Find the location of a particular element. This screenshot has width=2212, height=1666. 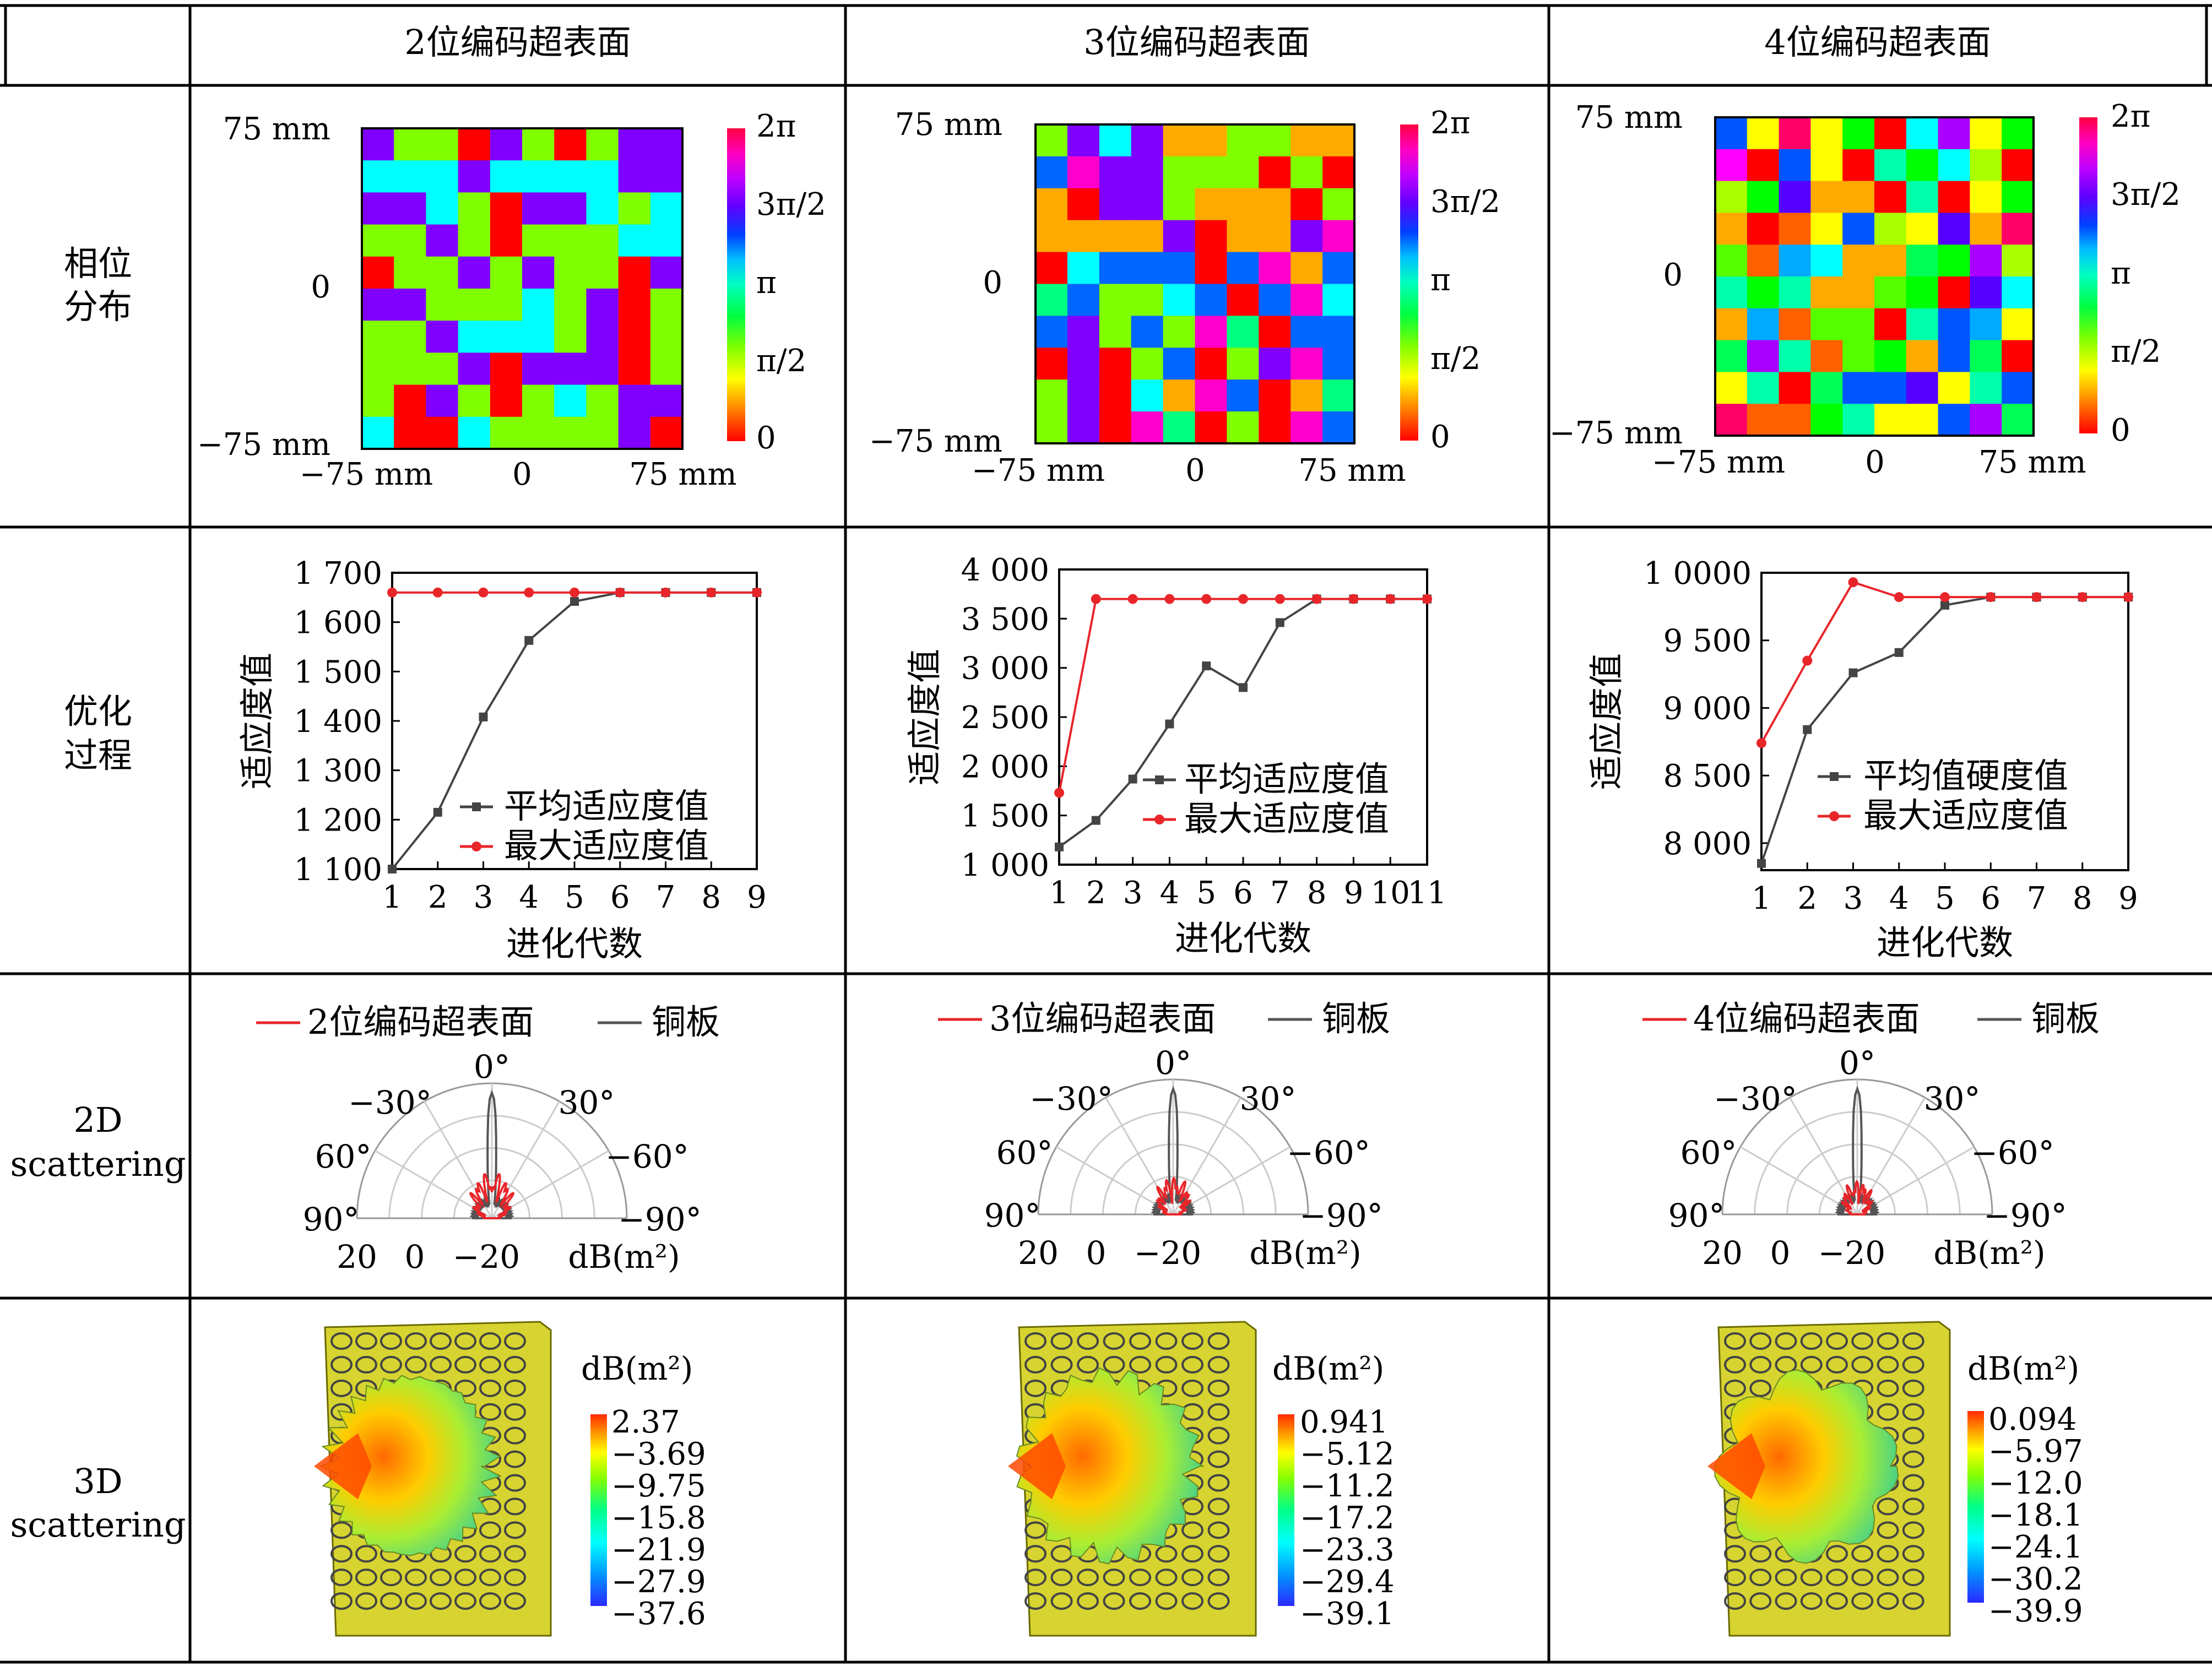

angle-label-neg30: −30° is located at coordinates (1071, 1098).